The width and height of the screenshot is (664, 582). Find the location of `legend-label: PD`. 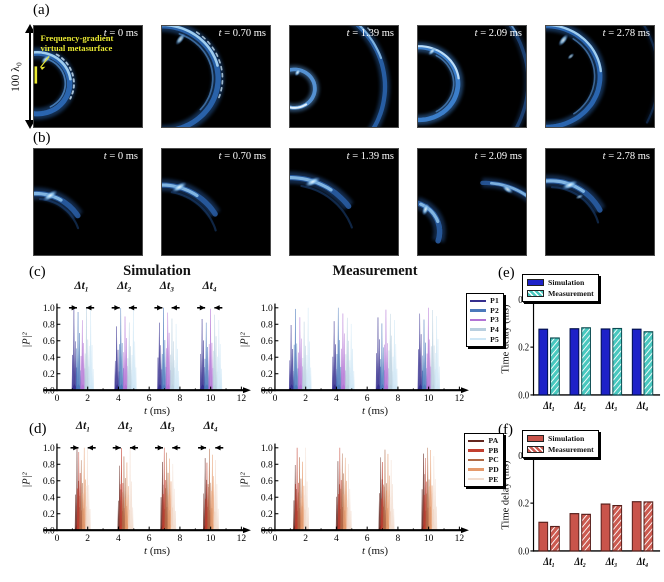

legend-label: PD is located at coordinates (493, 470).